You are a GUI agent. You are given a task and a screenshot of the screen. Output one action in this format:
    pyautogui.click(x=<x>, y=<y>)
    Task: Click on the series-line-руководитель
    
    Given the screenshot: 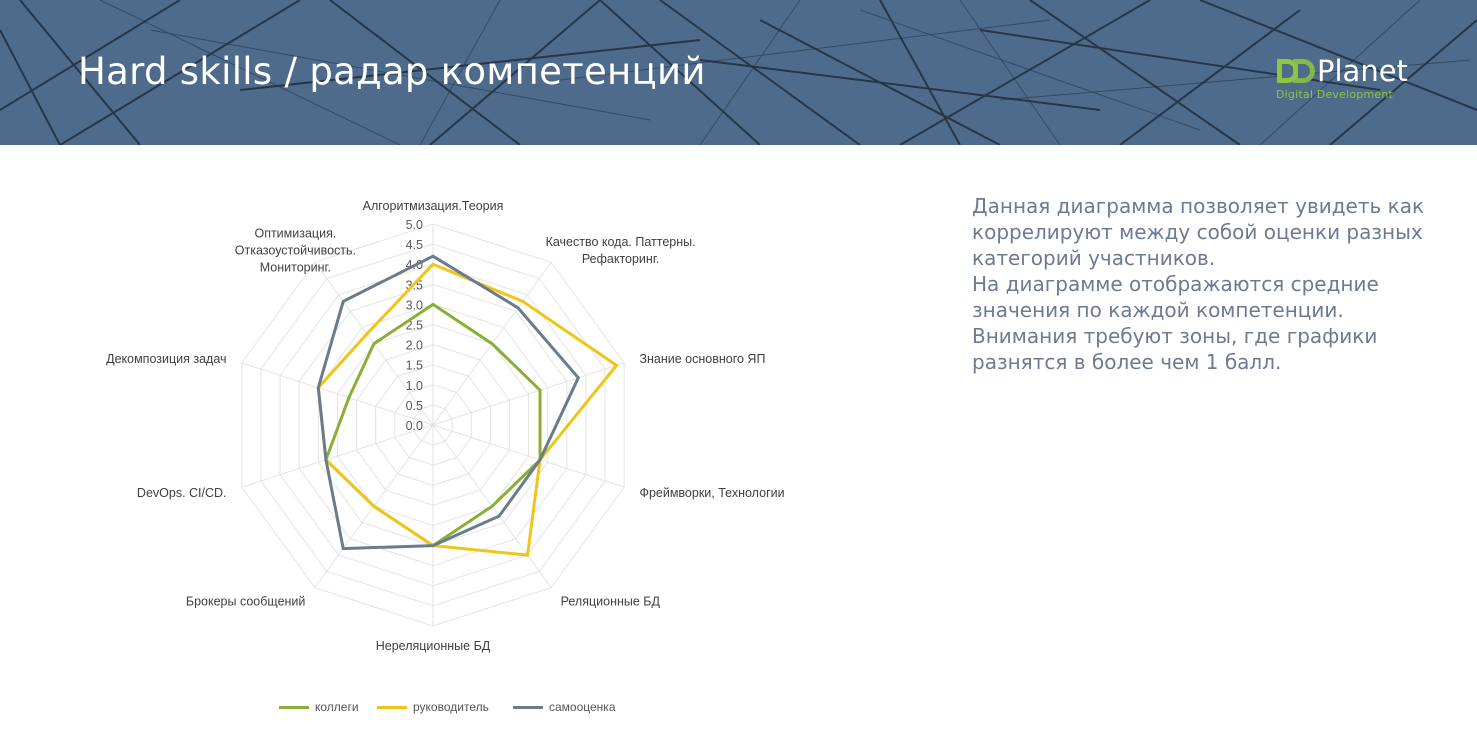 What is the action you would take?
    pyautogui.click(x=467, y=409)
    